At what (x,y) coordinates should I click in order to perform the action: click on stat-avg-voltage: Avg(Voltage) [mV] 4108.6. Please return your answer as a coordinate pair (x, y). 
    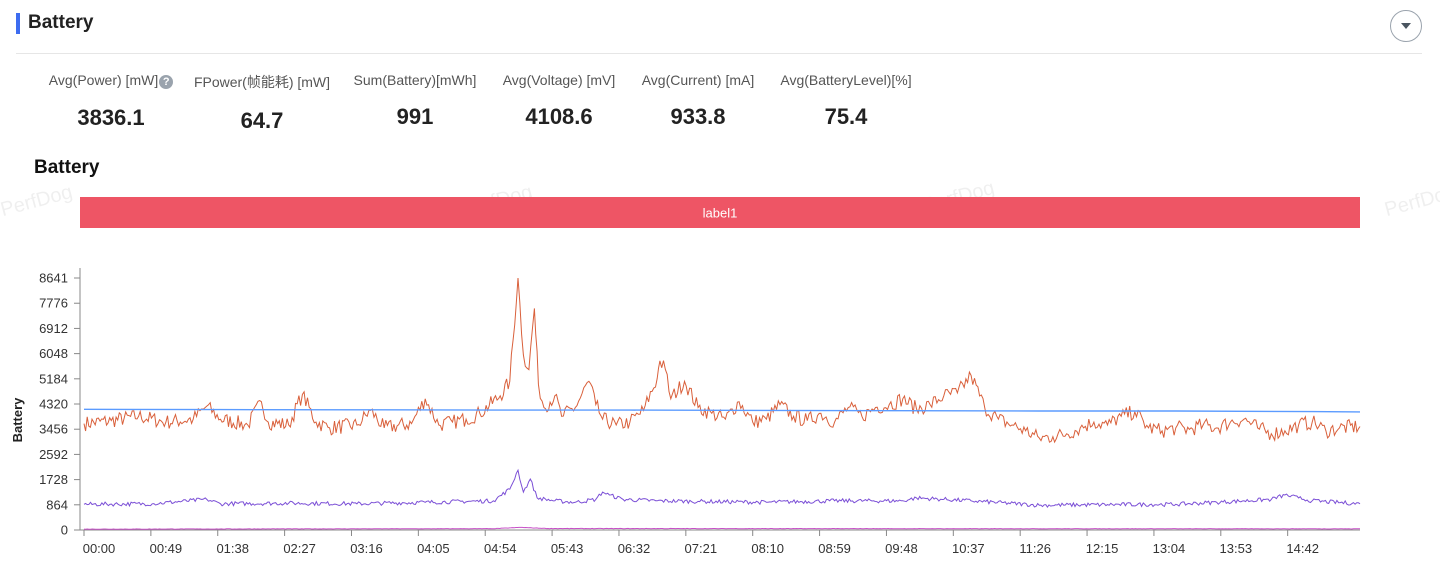
    Looking at the image, I should click on (559, 101).